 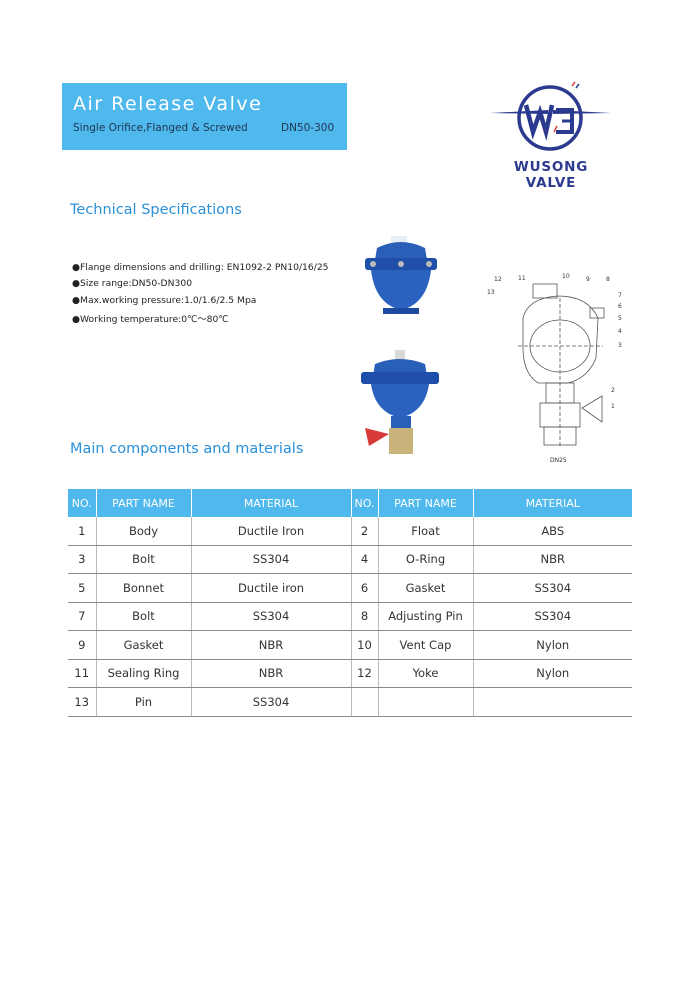 What do you see at coordinates (160, 128) in the screenshot?
I see `product-subtitle: Single Orifice,Flanged & Screwed` at bounding box center [160, 128].